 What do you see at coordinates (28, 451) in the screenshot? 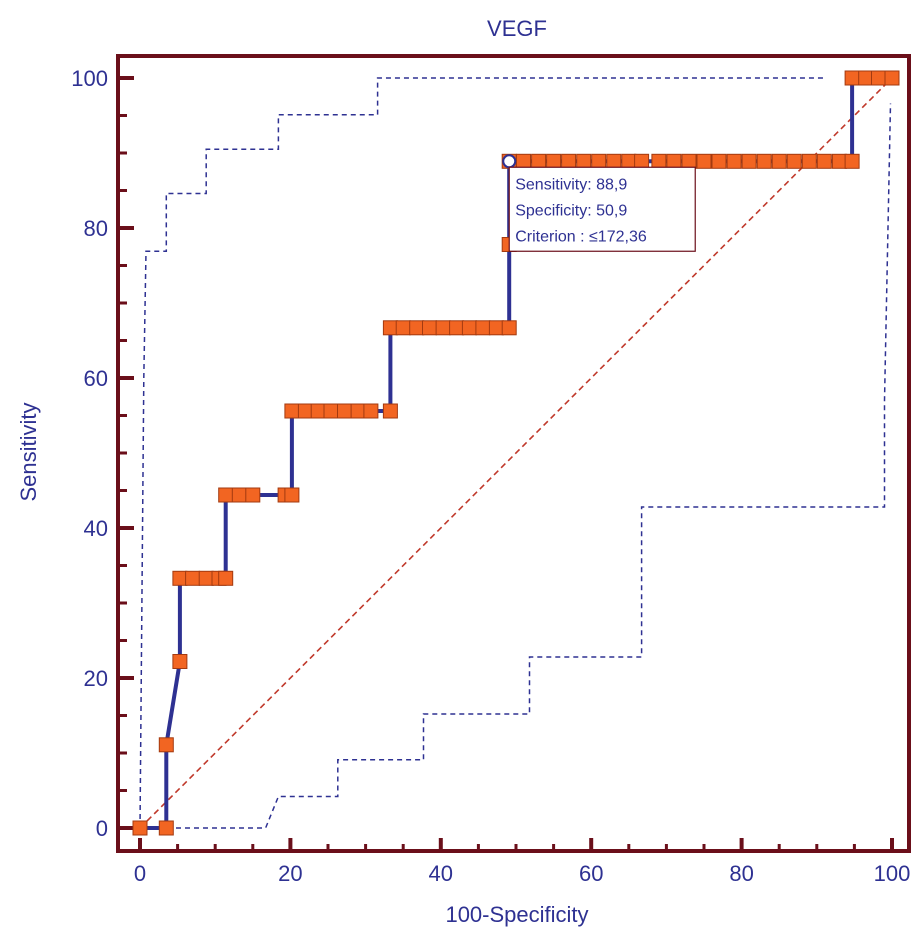
I see `y-axis-label: Sensitivity` at bounding box center [28, 451].